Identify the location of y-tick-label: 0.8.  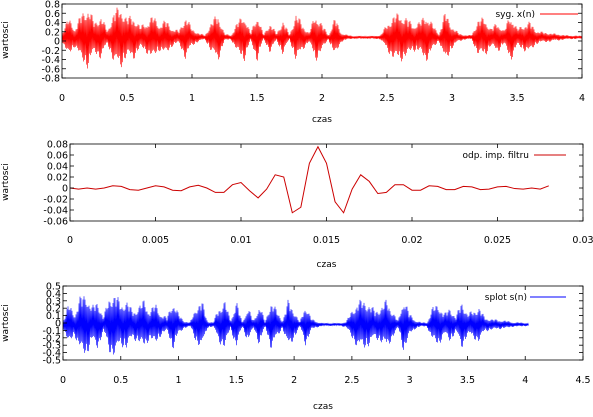
(52, 5).